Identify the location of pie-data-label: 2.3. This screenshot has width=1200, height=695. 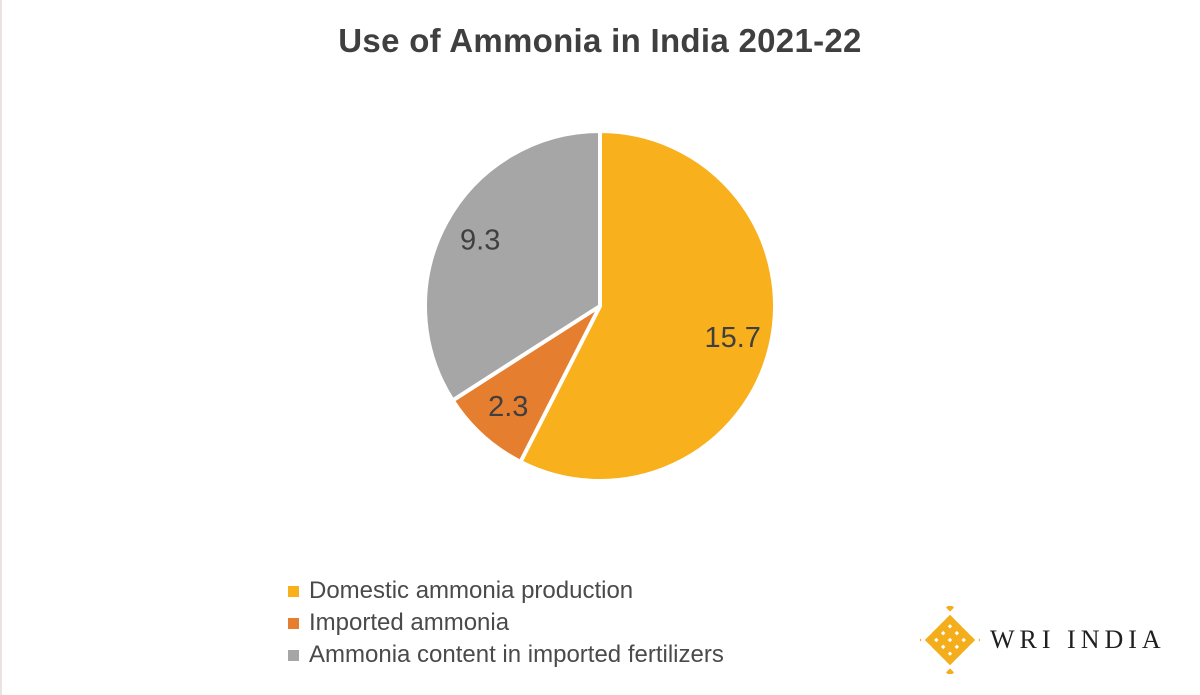
(508, 407).